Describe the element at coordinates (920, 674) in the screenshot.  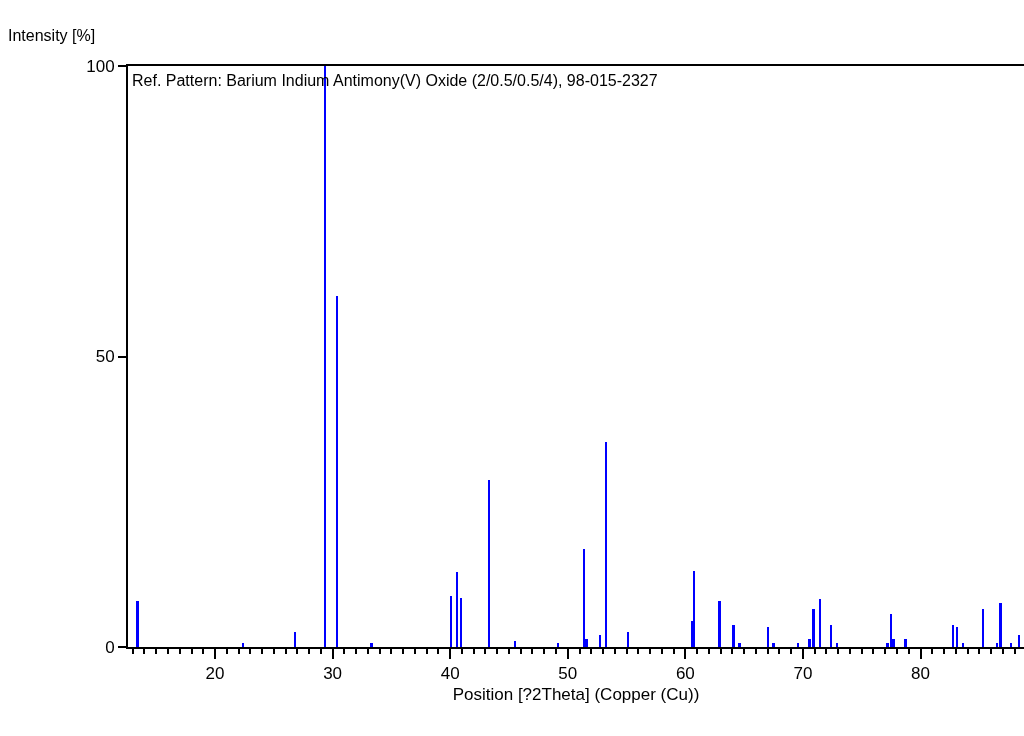
I see `x-tick-label: 80` at that location.